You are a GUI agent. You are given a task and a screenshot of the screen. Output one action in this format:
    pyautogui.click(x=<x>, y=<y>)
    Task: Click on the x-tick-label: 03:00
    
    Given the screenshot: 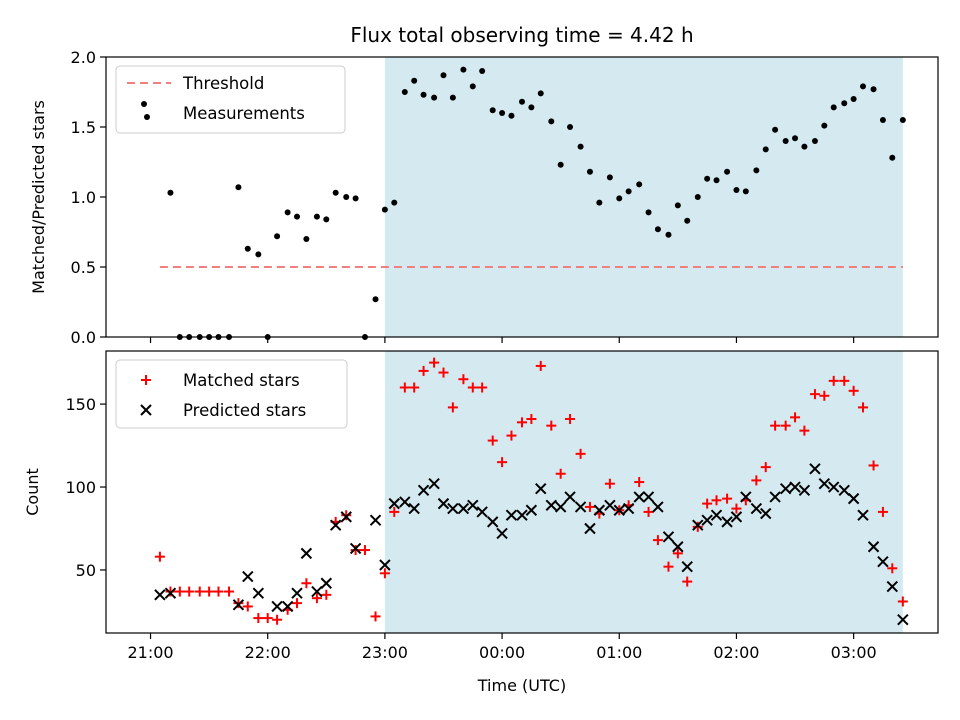 What is the action you would take?
    pyautogui.click(x=854, y=652)
    